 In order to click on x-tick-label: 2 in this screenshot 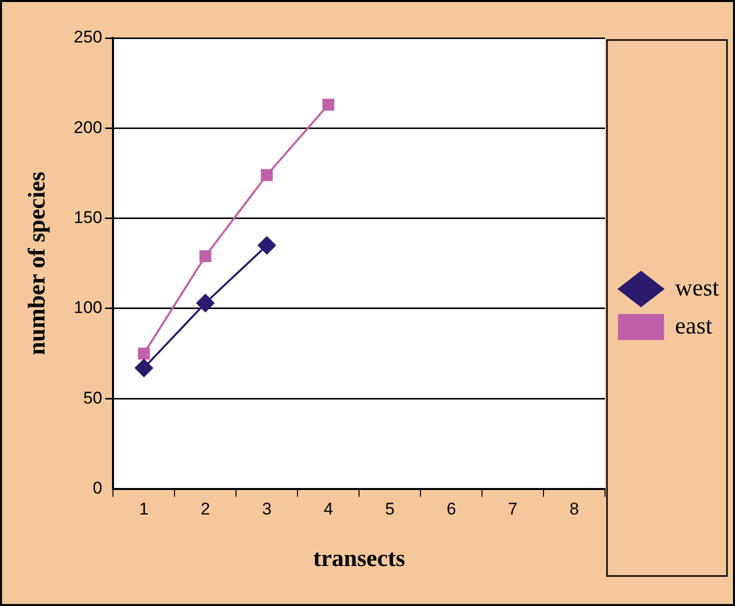, I will do `click(205, 509)`.